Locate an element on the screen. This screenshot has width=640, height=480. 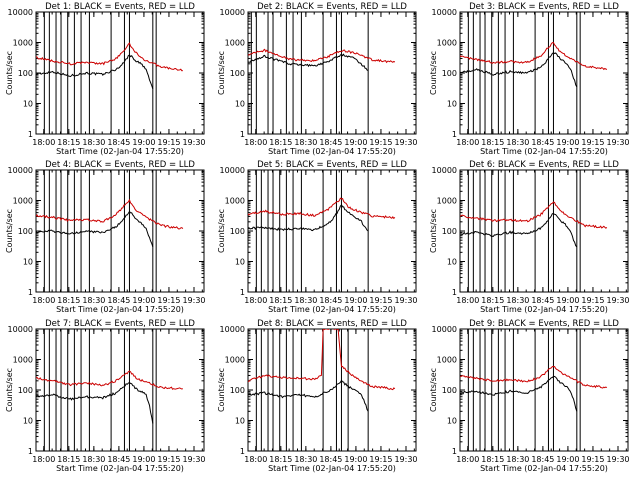
chart-title: Det 5: BLACK = Events, RED = LLD is located at coordinates (332, 165).